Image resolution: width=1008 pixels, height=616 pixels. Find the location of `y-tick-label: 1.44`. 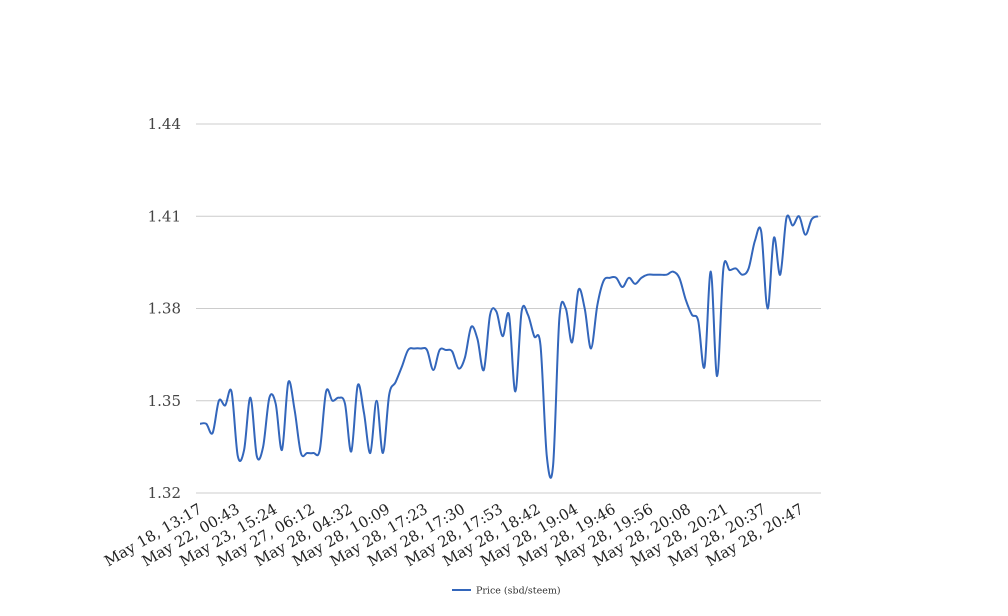

y-tick-label: 1.44 is located at coordinates (164, 124).